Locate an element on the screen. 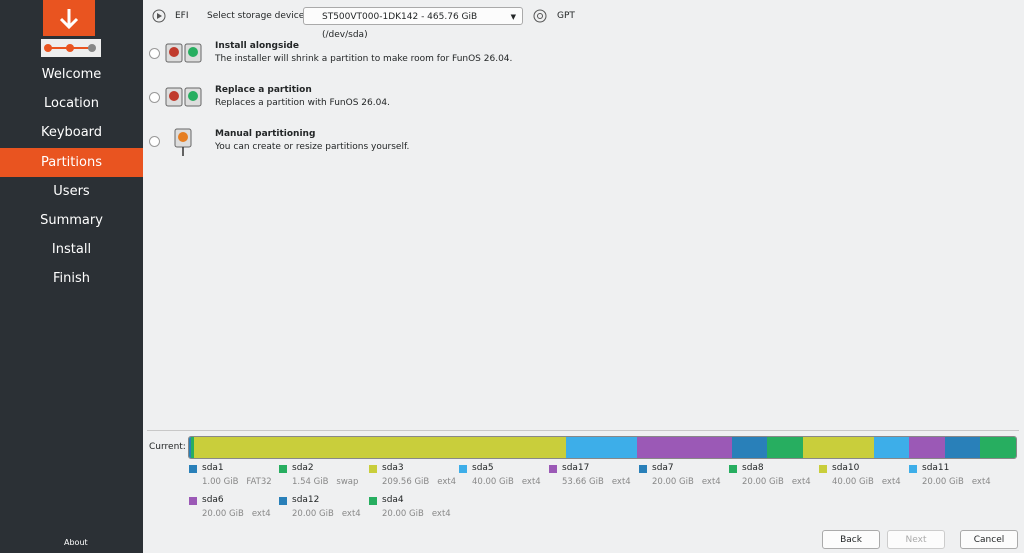 This screenshot has width=1024, height=553. step: Finish is located at coordinates (71, 278).